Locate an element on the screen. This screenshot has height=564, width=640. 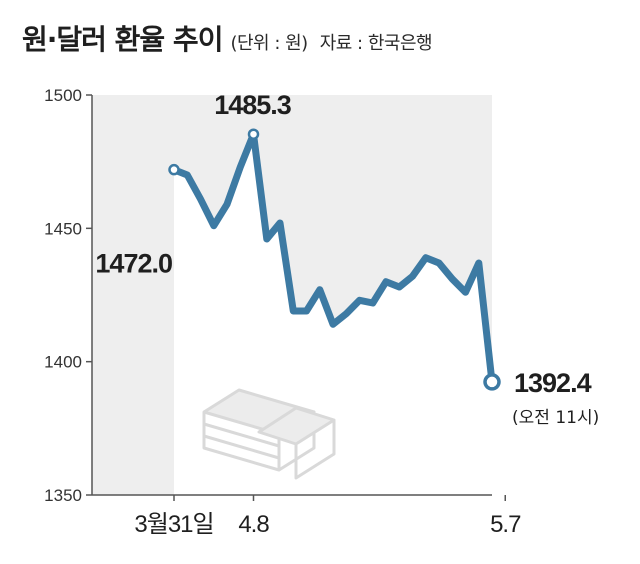
y-tick-label: 1400 is located at coordinates (63, 362).